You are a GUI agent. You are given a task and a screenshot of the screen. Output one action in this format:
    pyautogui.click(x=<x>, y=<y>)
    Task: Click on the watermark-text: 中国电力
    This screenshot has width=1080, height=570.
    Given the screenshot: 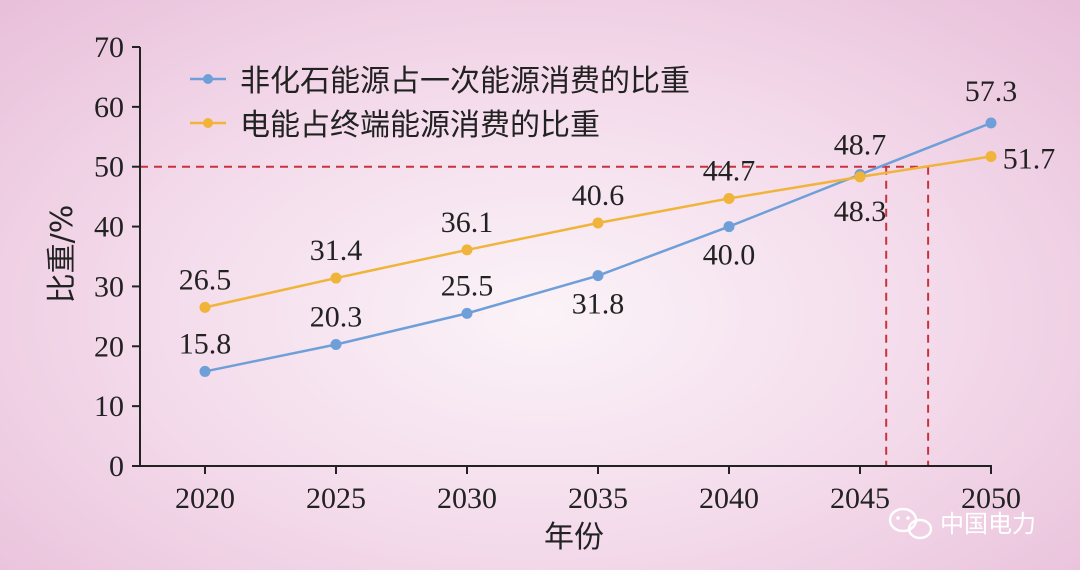 What is the action you would take?
    pyautogui.click(x=988, y=524)
    